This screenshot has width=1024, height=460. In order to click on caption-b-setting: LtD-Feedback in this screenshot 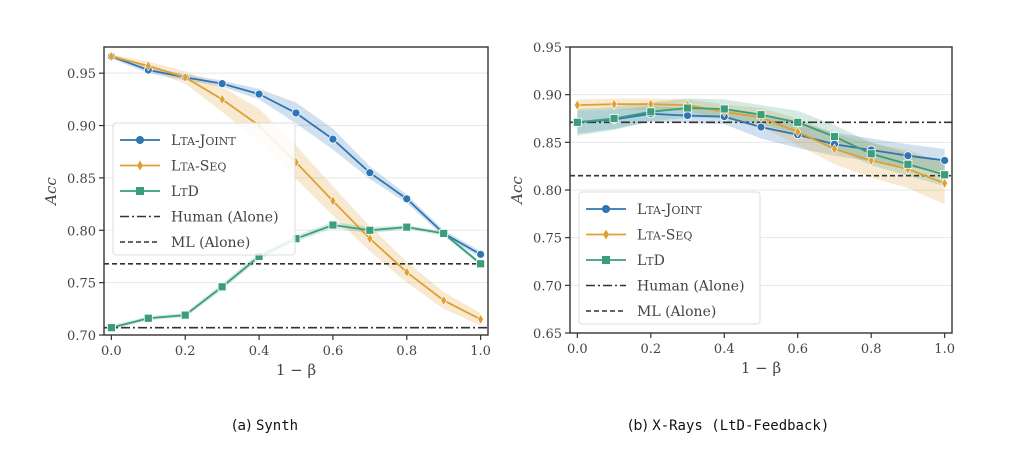, I will do `click(770, 426)`.